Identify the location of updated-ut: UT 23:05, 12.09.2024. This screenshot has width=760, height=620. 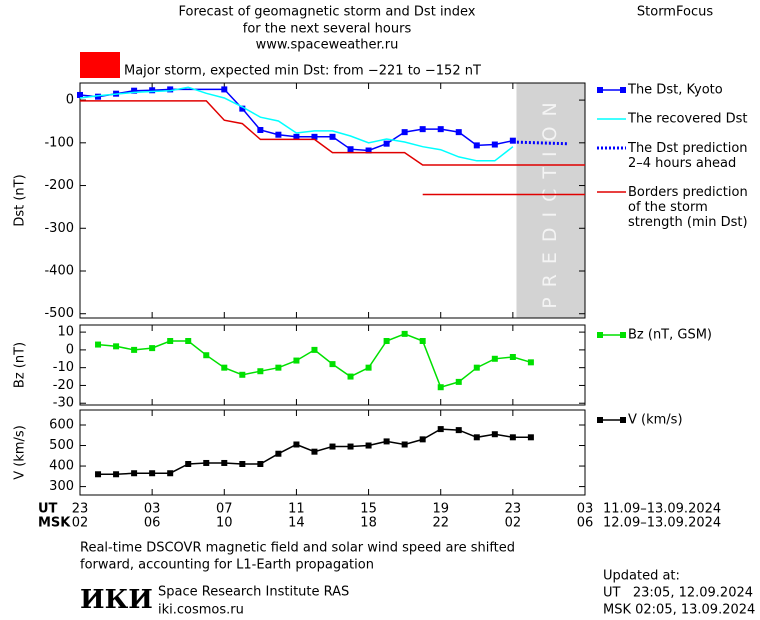
(678, 593).